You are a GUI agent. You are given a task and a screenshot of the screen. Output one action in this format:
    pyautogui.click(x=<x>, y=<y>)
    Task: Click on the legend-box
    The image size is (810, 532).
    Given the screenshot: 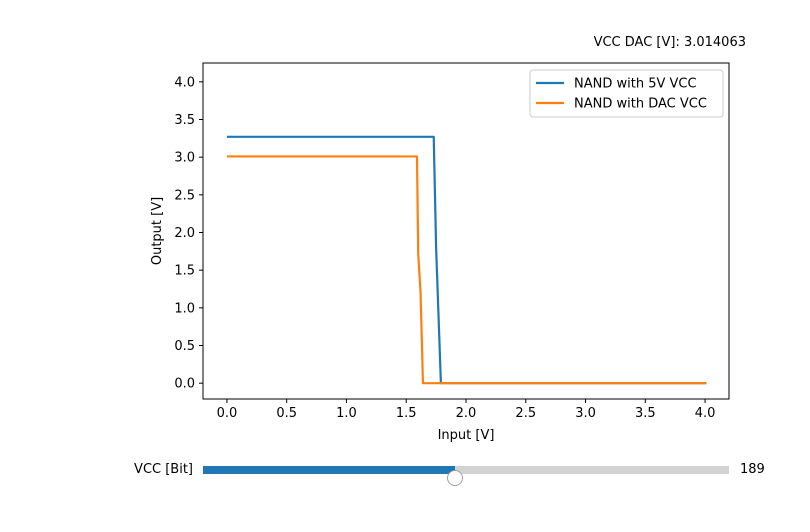 What is the action you would take?
    pyautogui.click(x=626, y=93)
    